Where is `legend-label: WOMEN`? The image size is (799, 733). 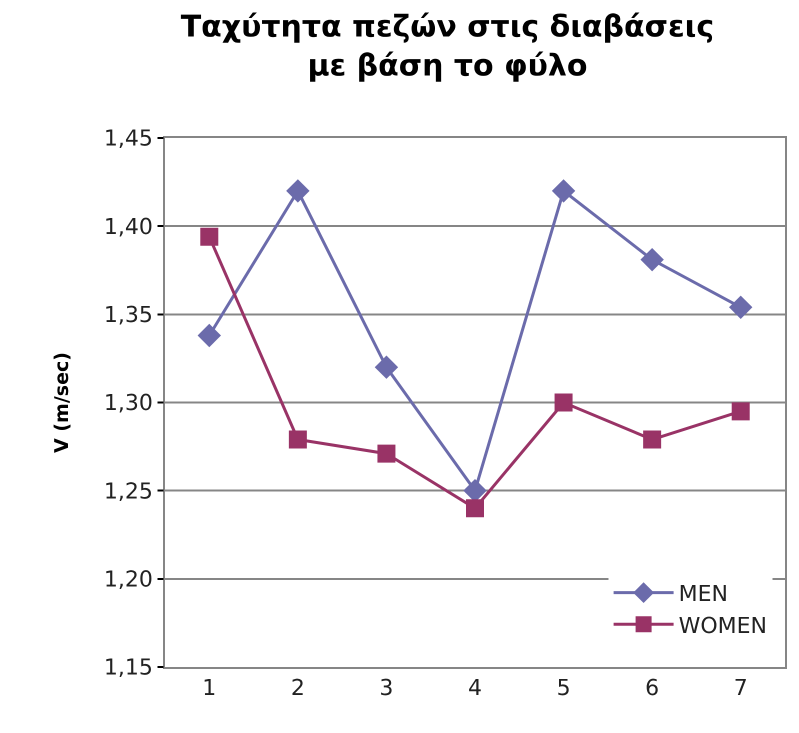
legend-label: WOMEN is located at coordinates (723, 626).